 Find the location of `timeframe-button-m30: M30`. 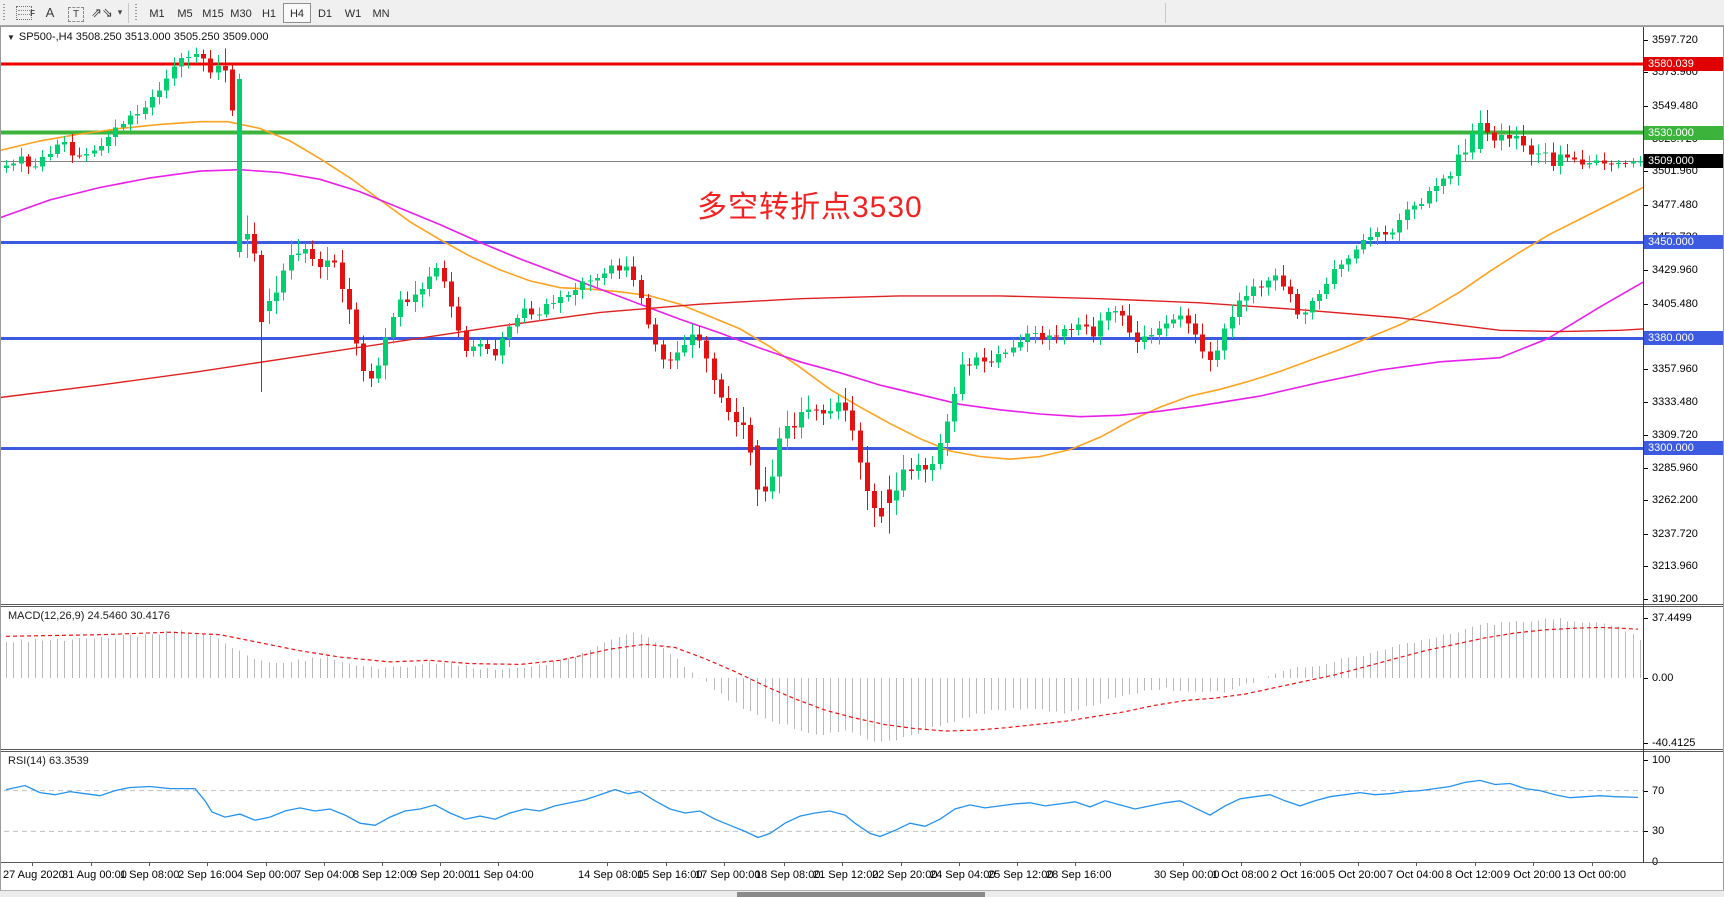

timeframe-button-m30: M30 is located at coordinates (241, 13).